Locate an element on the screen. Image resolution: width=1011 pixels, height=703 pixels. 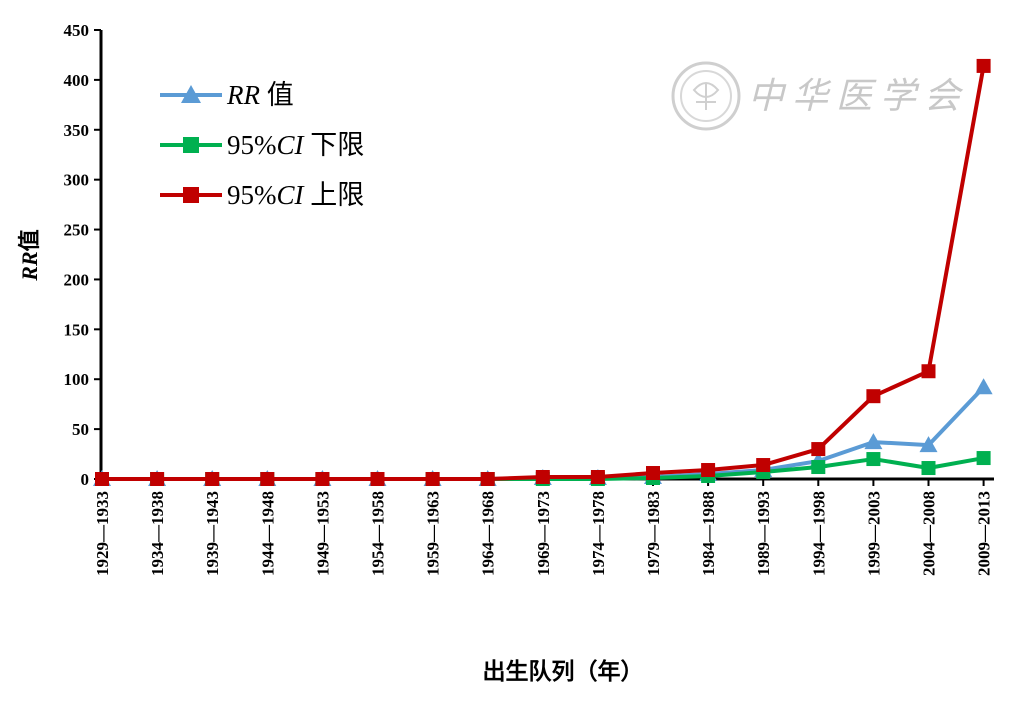
x-tick-label: 1964—1968 is located at coordinates (488, 533).